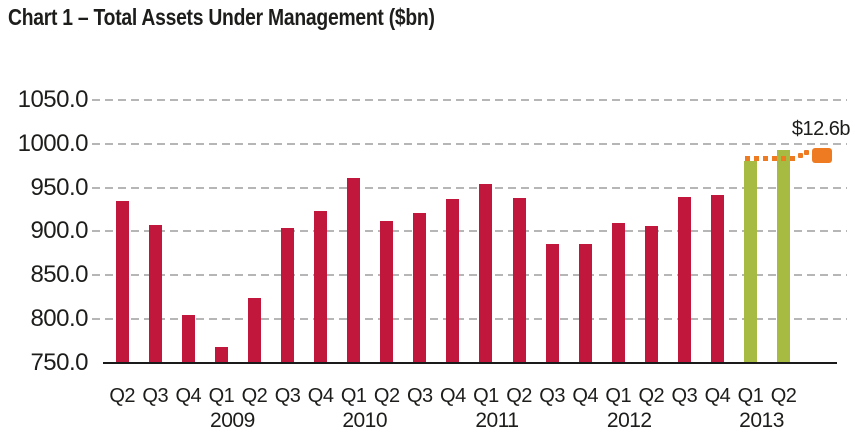  What do you see at coordinates (783, 396) in the screenshot?
I see `x-axis-quarter-label-20: Q2` at bounding box center [783, 396].